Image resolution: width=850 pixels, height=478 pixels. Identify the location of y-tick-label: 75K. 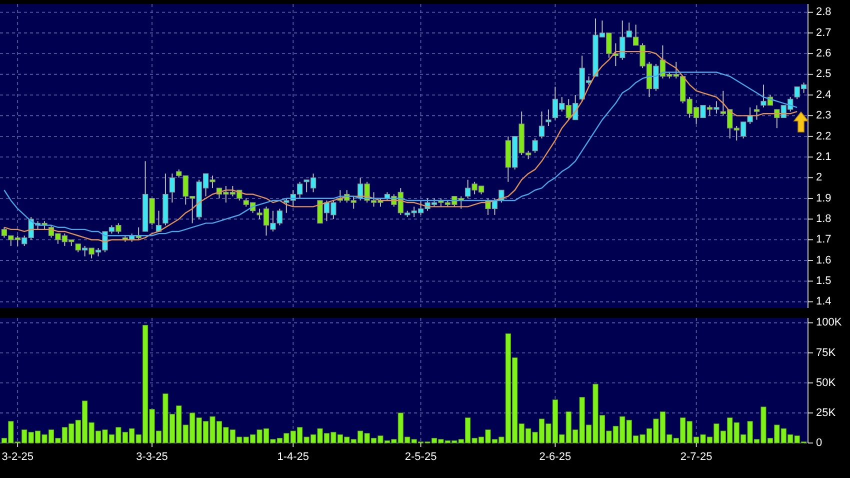
(826, 352).